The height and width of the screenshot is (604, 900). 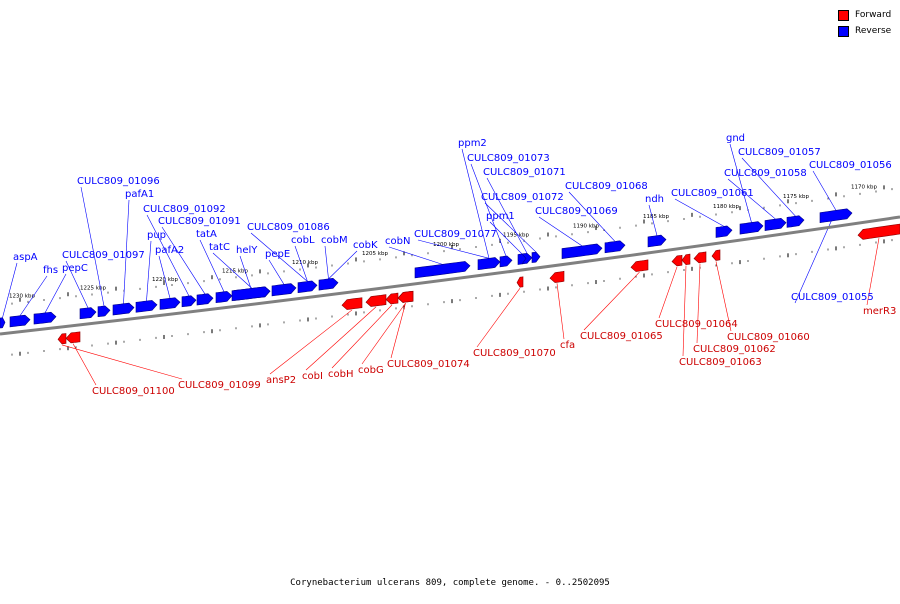 What do you see at coordinates (50, 270) in the screenshot?
I see `label-fhs: fhs` at bounding box center [50, 270].